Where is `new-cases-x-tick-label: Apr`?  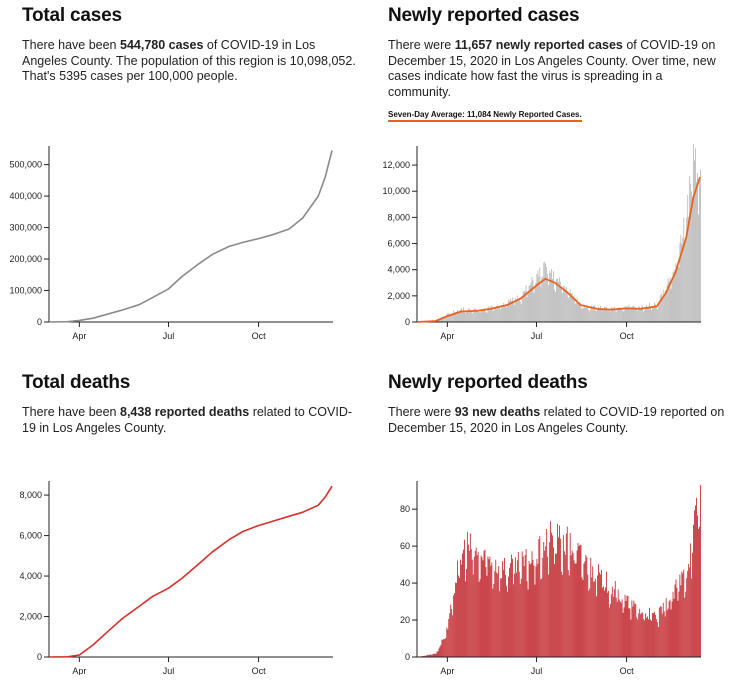
new-cases-x-tick-label: Apr is located at coordinates (447, 336).